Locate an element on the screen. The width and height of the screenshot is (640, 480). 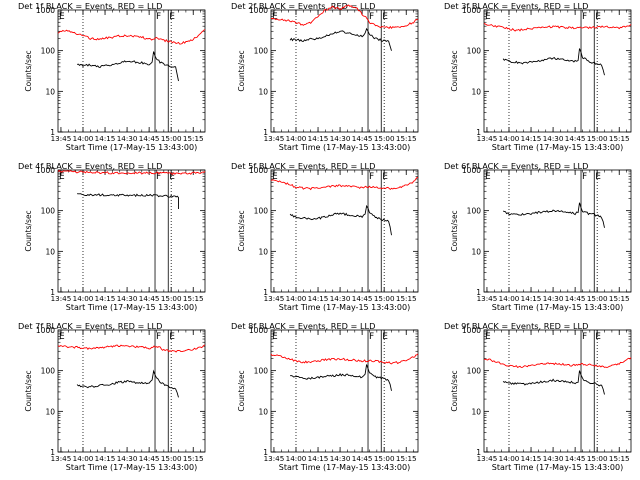
chart-title: Det 3f BLACK = Events, RED = LLD is located at coordinates (516, 6).